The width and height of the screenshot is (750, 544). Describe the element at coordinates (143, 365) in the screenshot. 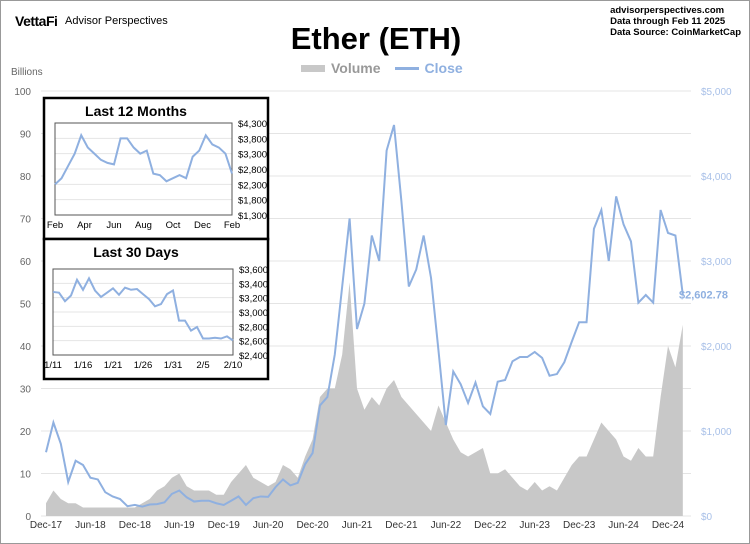

I see `inset-x-tick: 1/26` at that location.